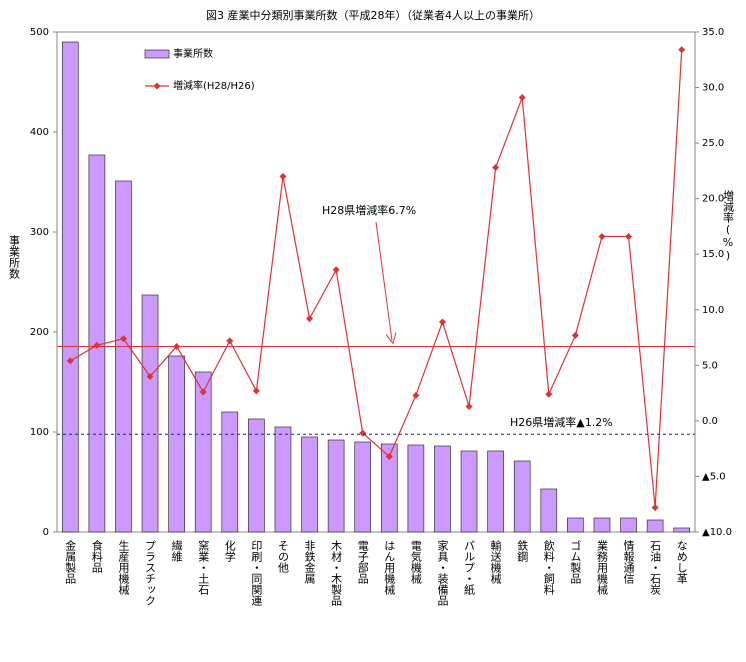 Image resolution: width=746 pixels, height=662 pixels. I want to click on x-tick-label: 生産用機械, so click(123, 567).